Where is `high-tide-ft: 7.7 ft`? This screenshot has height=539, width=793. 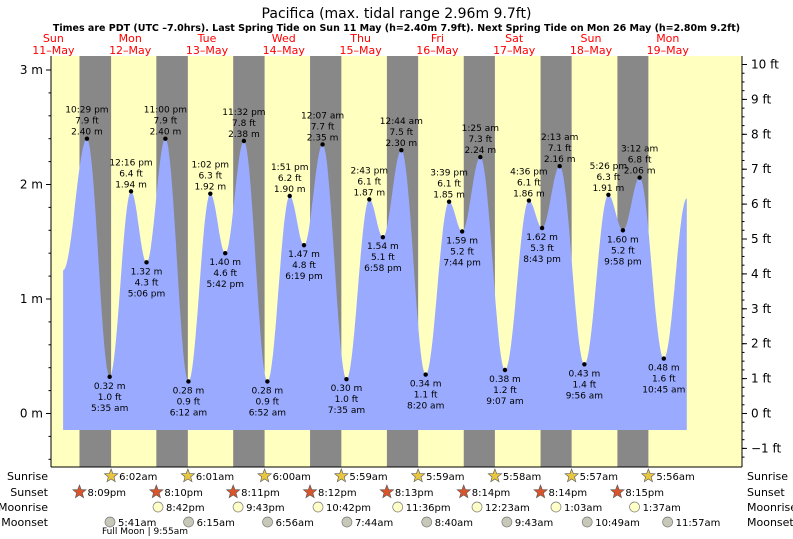
high-tide-ft: 7.7 ft is located at coordinates (323, 127).